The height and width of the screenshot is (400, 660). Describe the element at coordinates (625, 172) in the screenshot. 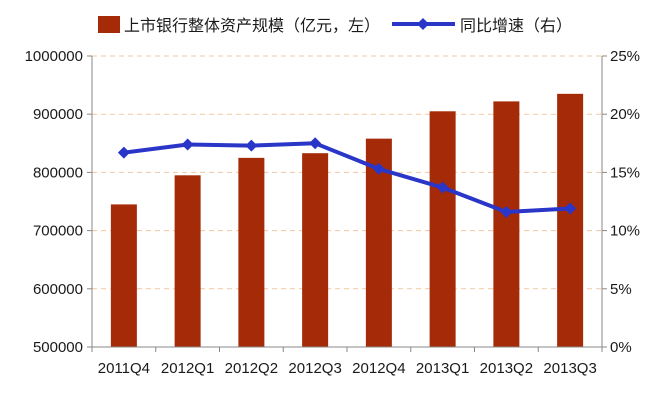

I see `right-tick-label: 15%` at that location.